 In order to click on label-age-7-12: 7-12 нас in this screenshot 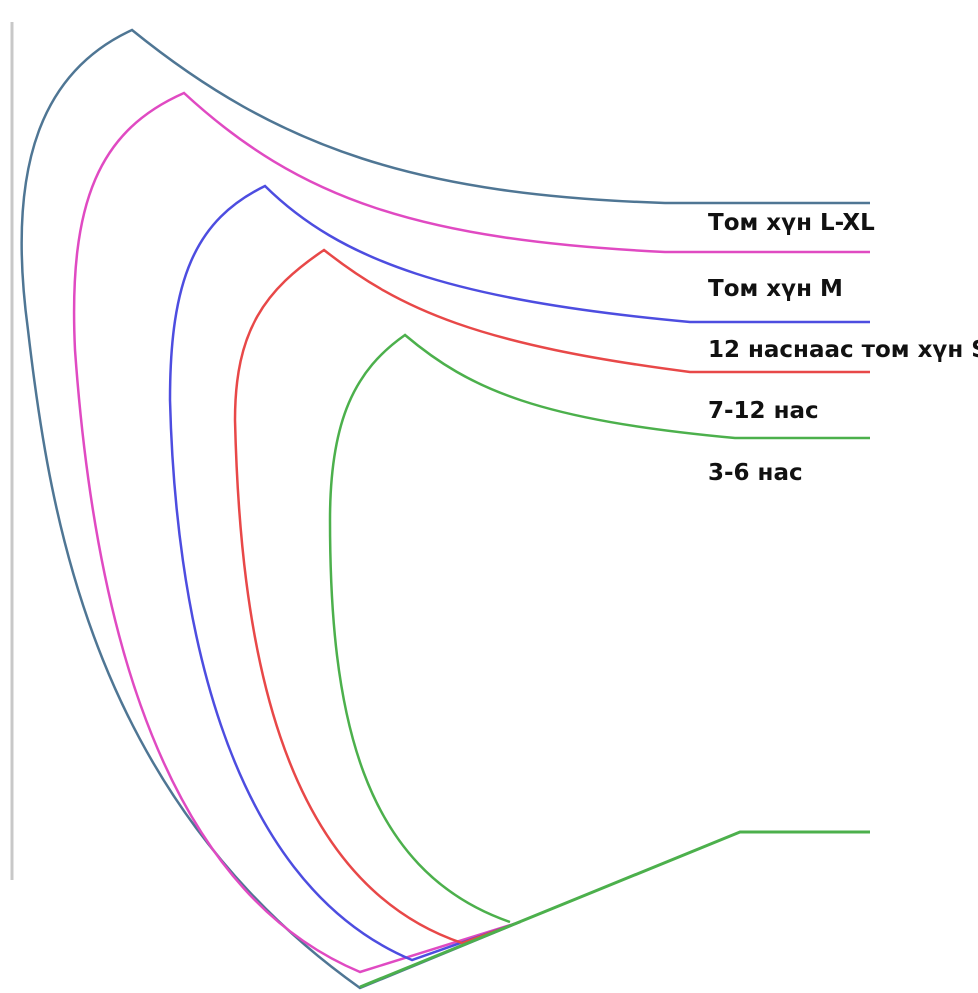, I will do `click(763, 411)`.